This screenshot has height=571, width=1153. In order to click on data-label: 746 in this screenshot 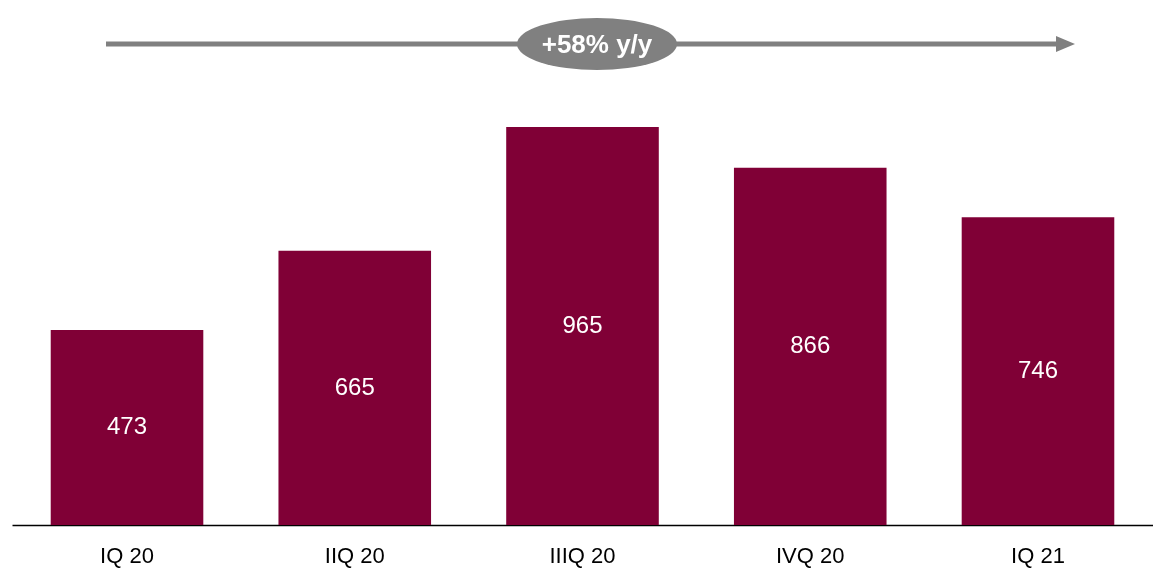, I will do `click(1038, 370)`.